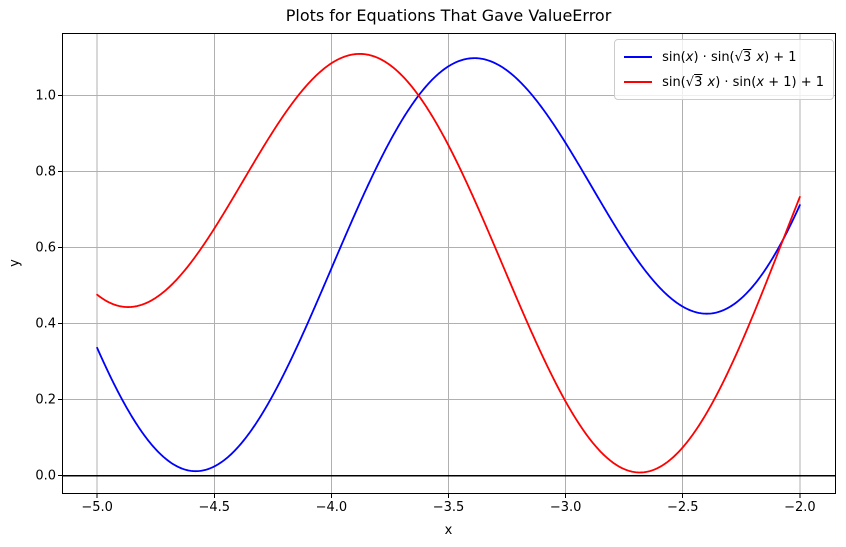 The width and height of the screenshot is (846, 547). I want to click on legend-item: sin(x) · sin(√3 x) + 1, so click(724, 57).